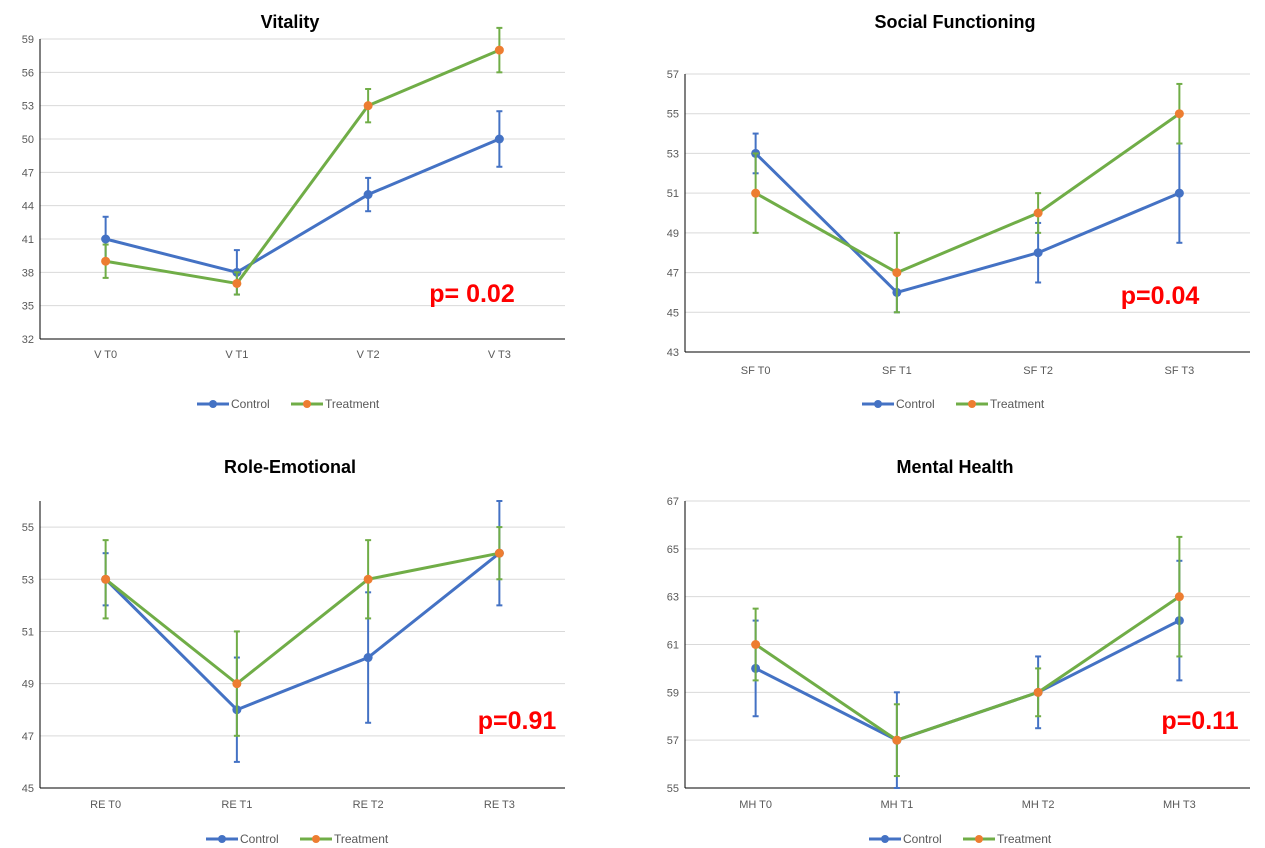 This screenshot has width=1265, height=848. What do you see at coordinates (1179, 805) in the screenshot?
I see `x-tick-label: MH T3` at bounding box center [1179, 805].